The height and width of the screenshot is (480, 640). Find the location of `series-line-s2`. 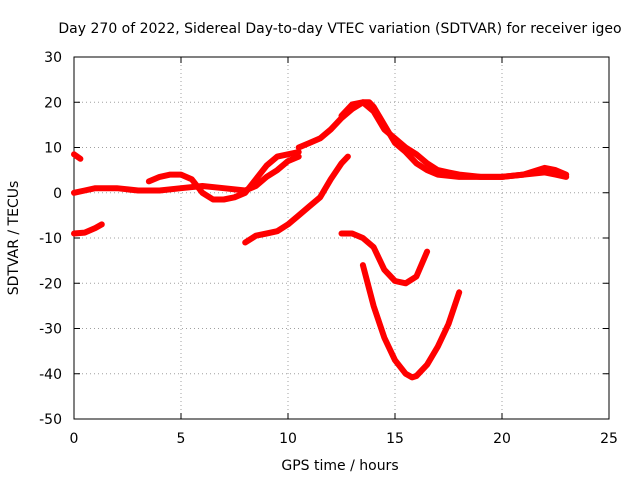

series-line-s2 is located at coordinates (88, 229).